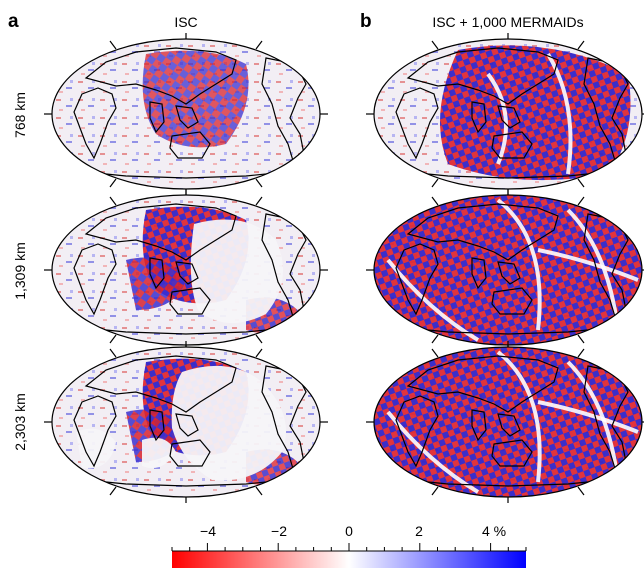  What do you see at coordinates (507, 22) in the screenshot?
I see `column-title-isc-mermaids: ISC + 1,000 MERMAIDs` at bounding box center [507, 22].